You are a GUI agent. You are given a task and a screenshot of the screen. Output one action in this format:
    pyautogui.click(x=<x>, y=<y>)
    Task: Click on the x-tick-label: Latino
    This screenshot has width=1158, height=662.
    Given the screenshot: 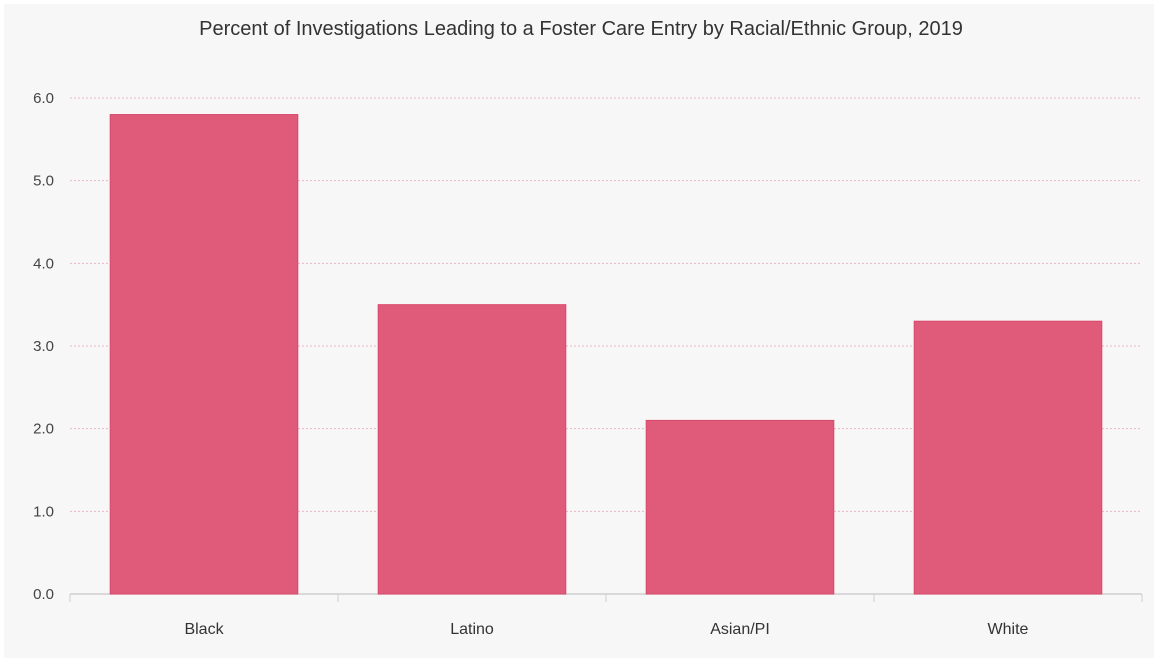 What is the action you would take?
    pyautogui.click(x=472, y=629)
    